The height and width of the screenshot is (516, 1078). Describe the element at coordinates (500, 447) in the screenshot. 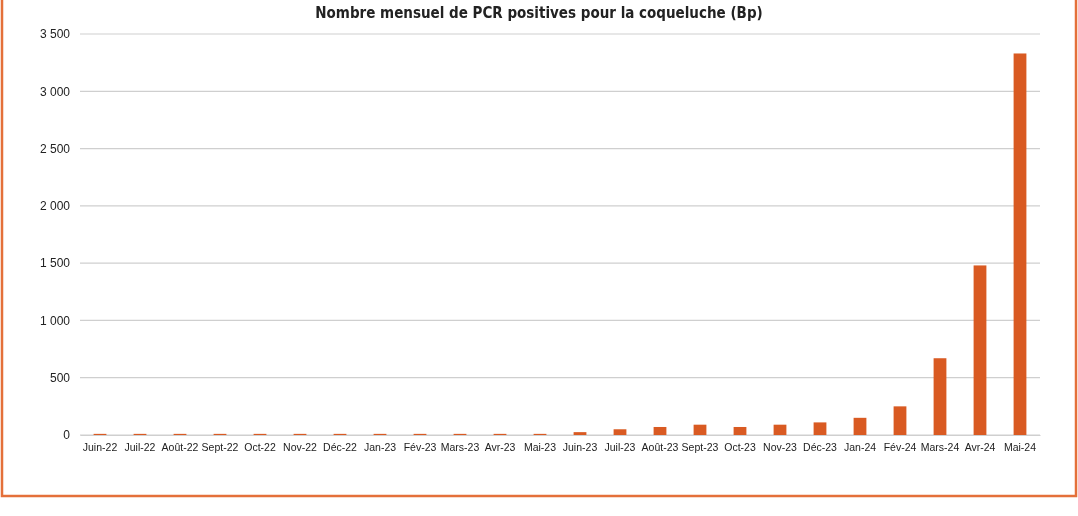

I see `x-tick-label: Avr-23` at that location.